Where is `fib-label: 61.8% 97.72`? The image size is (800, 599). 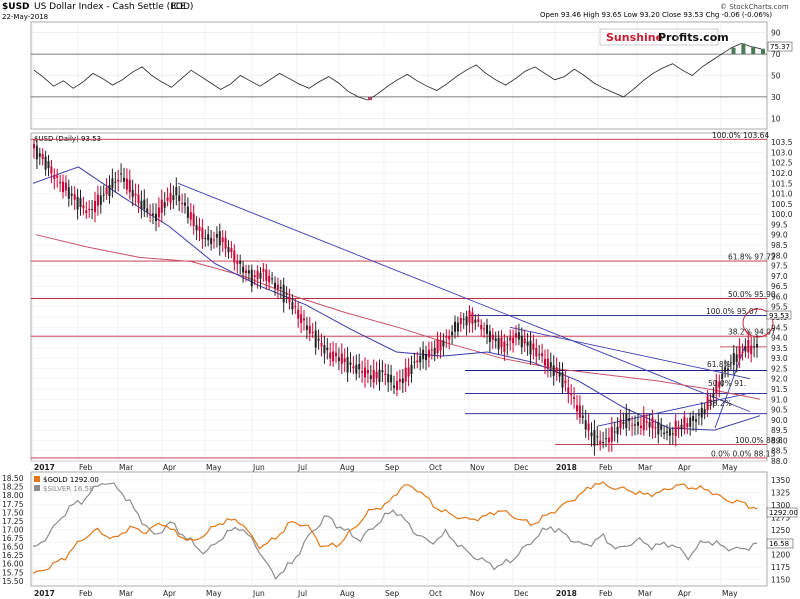
fib-label: 61.8% 97.72 is located at coordinates (752, 257).